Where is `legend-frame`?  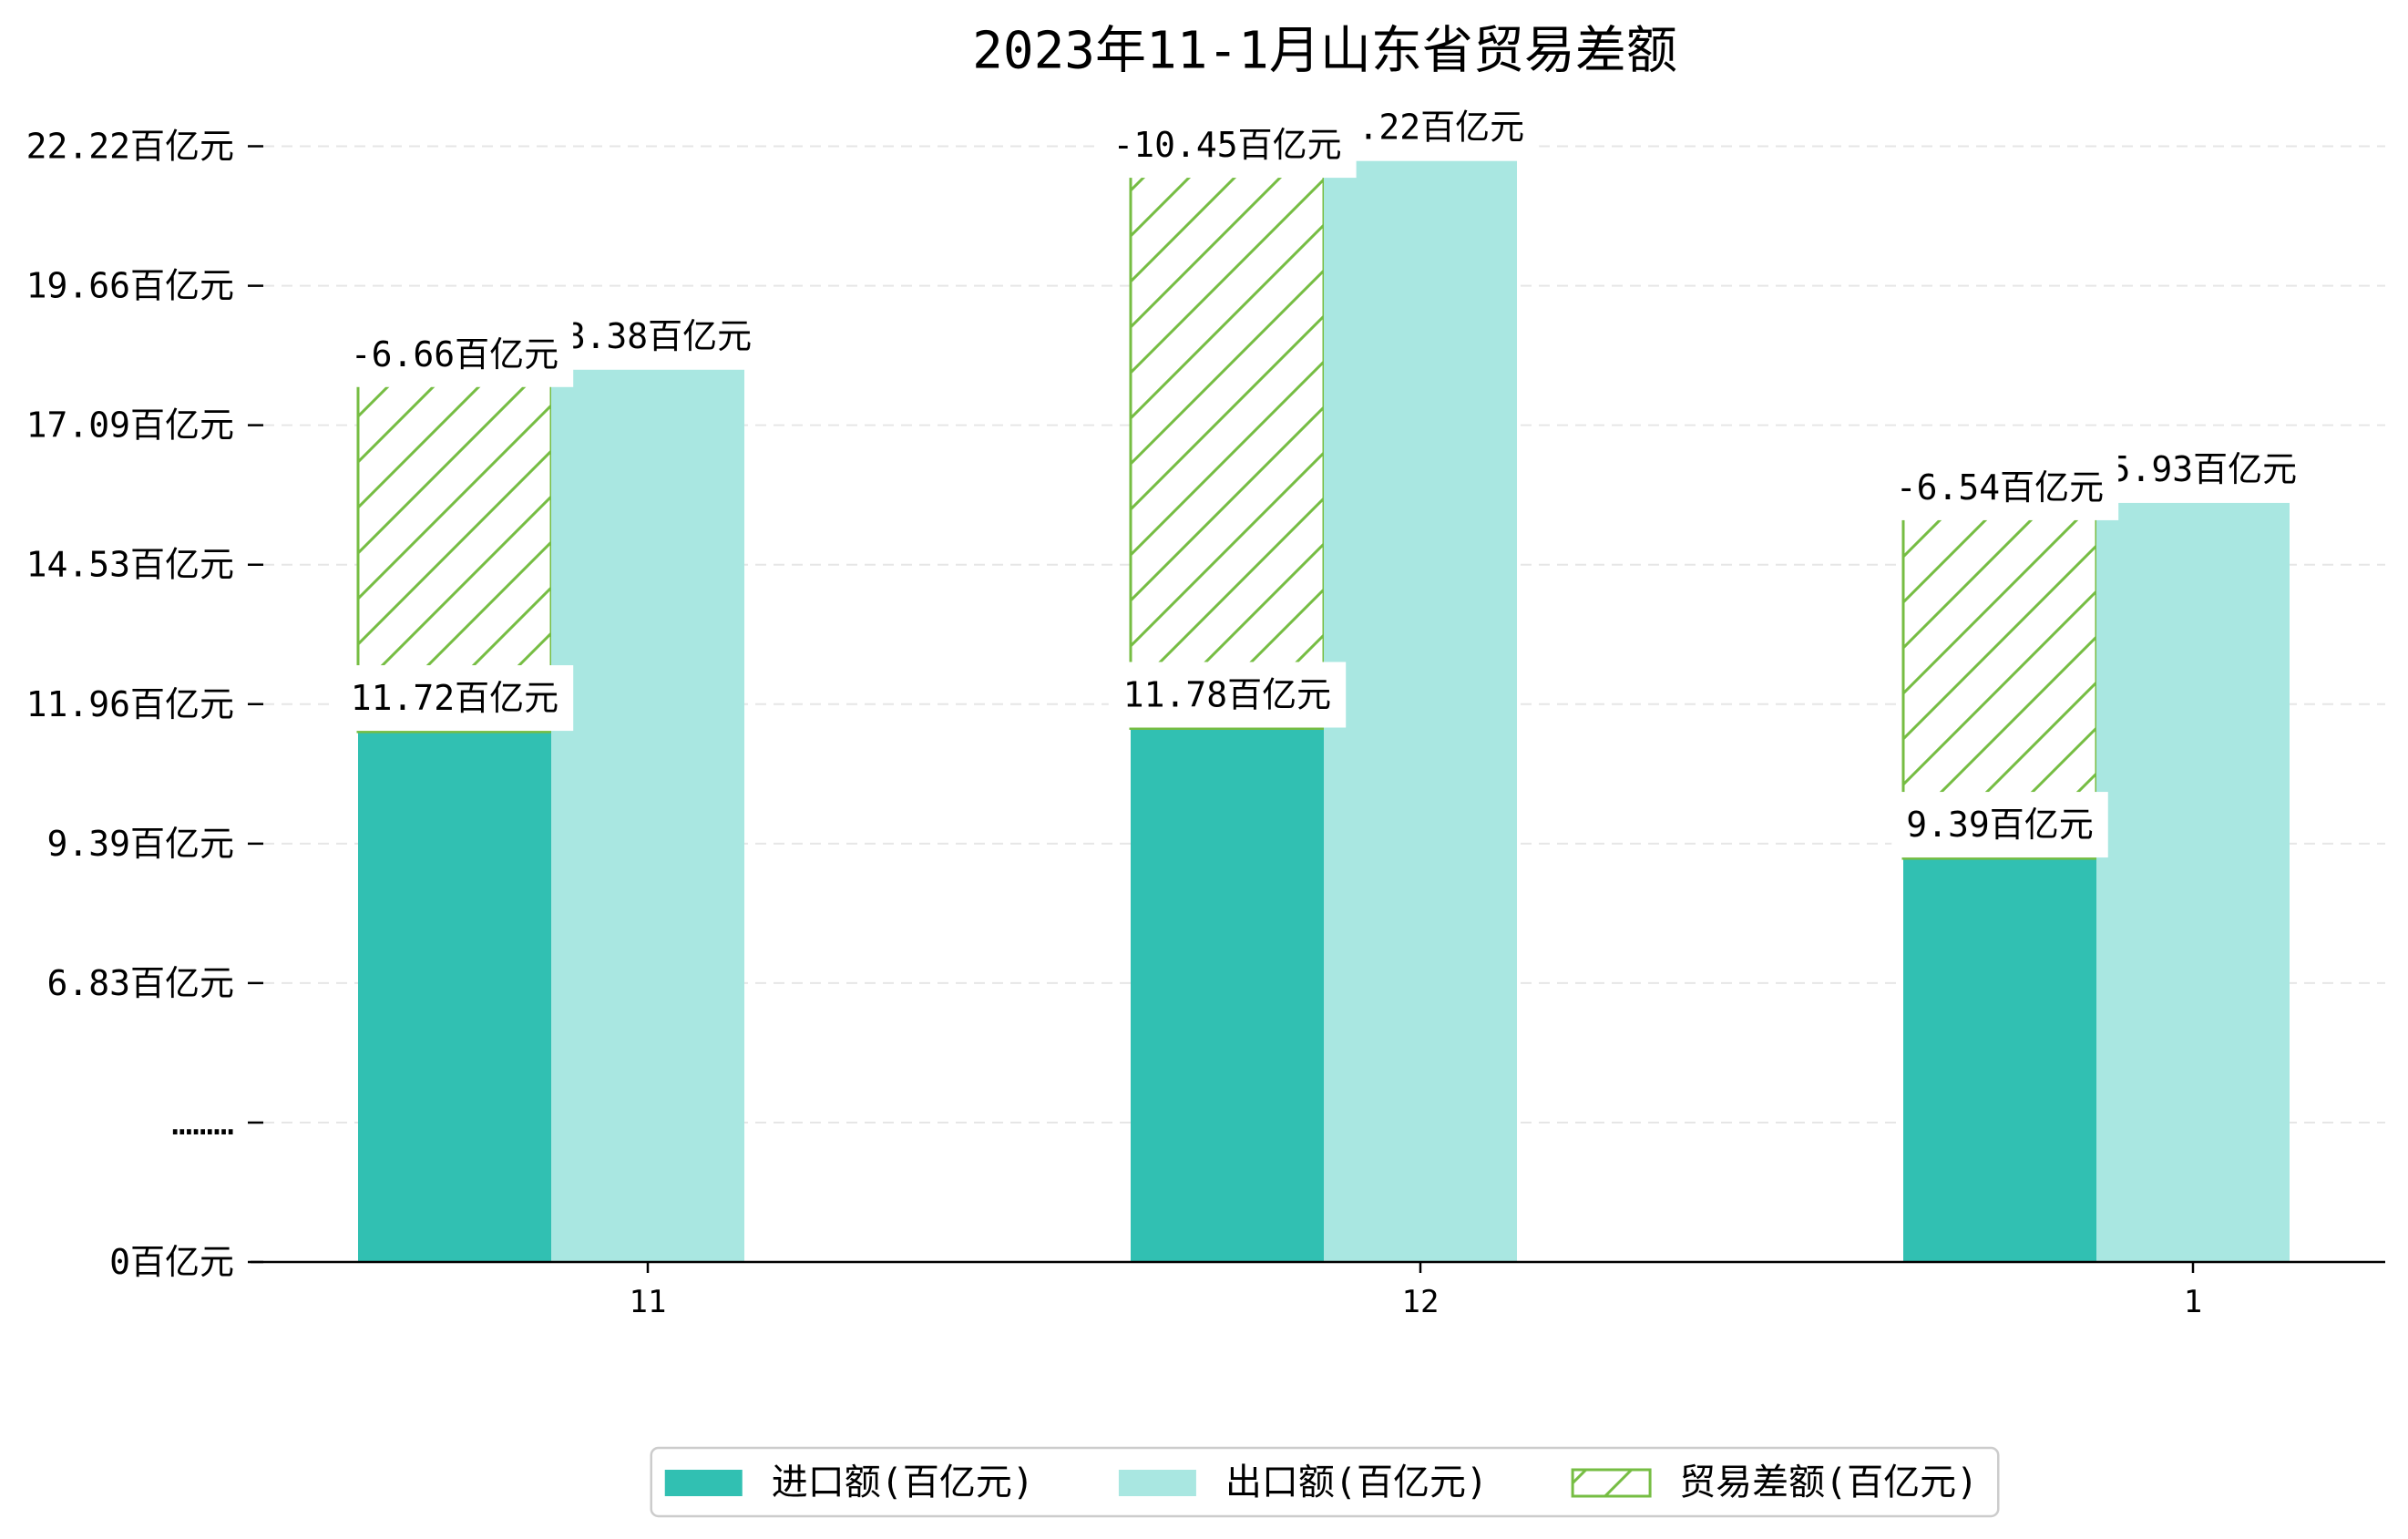 legend-frame is located at coordinates (1325, 1482).